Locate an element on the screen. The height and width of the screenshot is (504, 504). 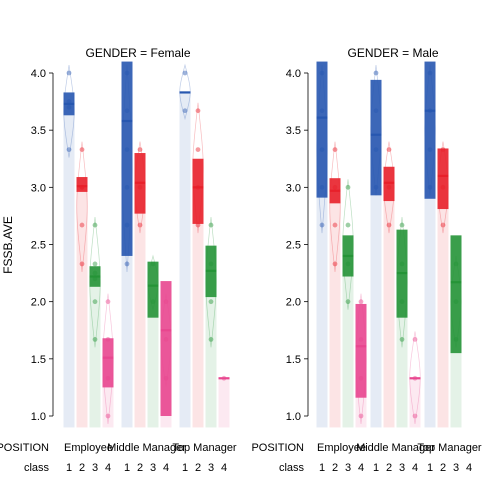
y-tick-label: 1.5 is located at coordinates (293, 360).